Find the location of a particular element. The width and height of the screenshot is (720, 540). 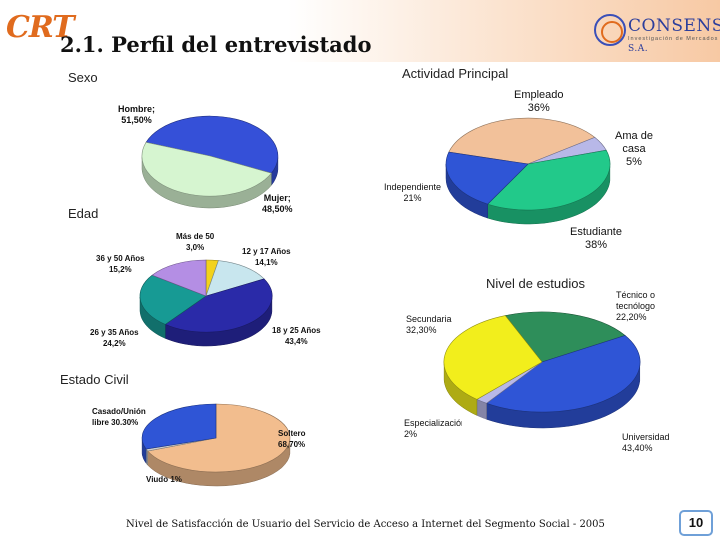

brand-logo: CRT is located at coordinates (40, 27).